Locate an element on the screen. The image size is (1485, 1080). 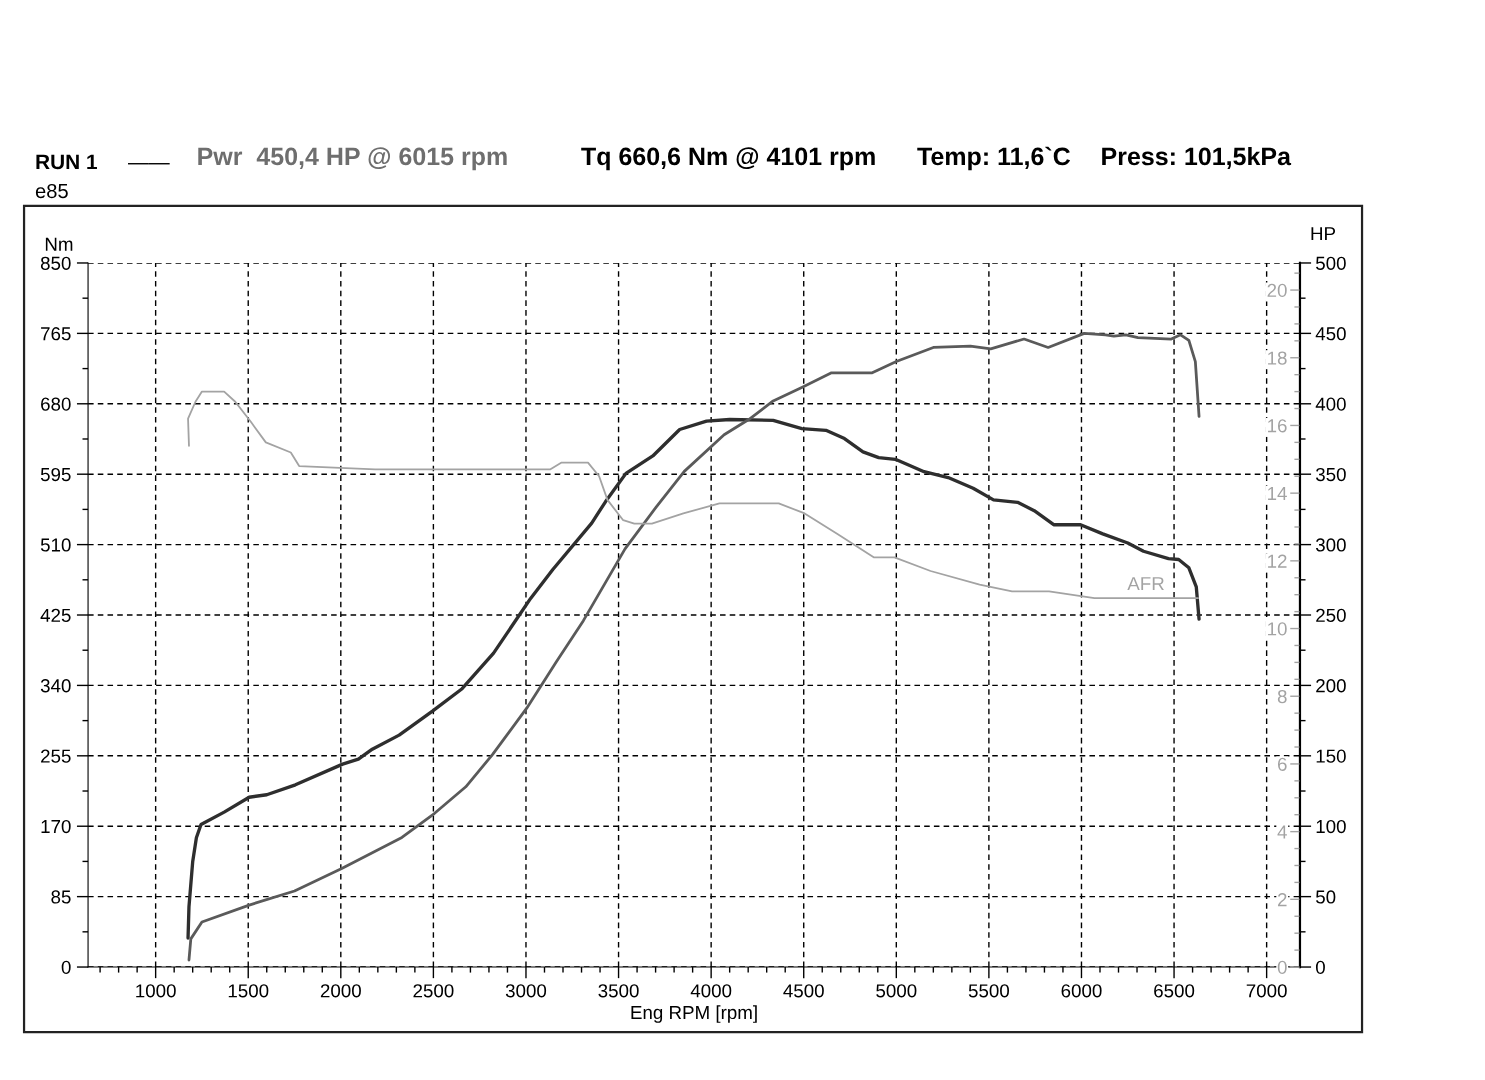
chart-title: RUN 1 is located at coordinates (66, 162).